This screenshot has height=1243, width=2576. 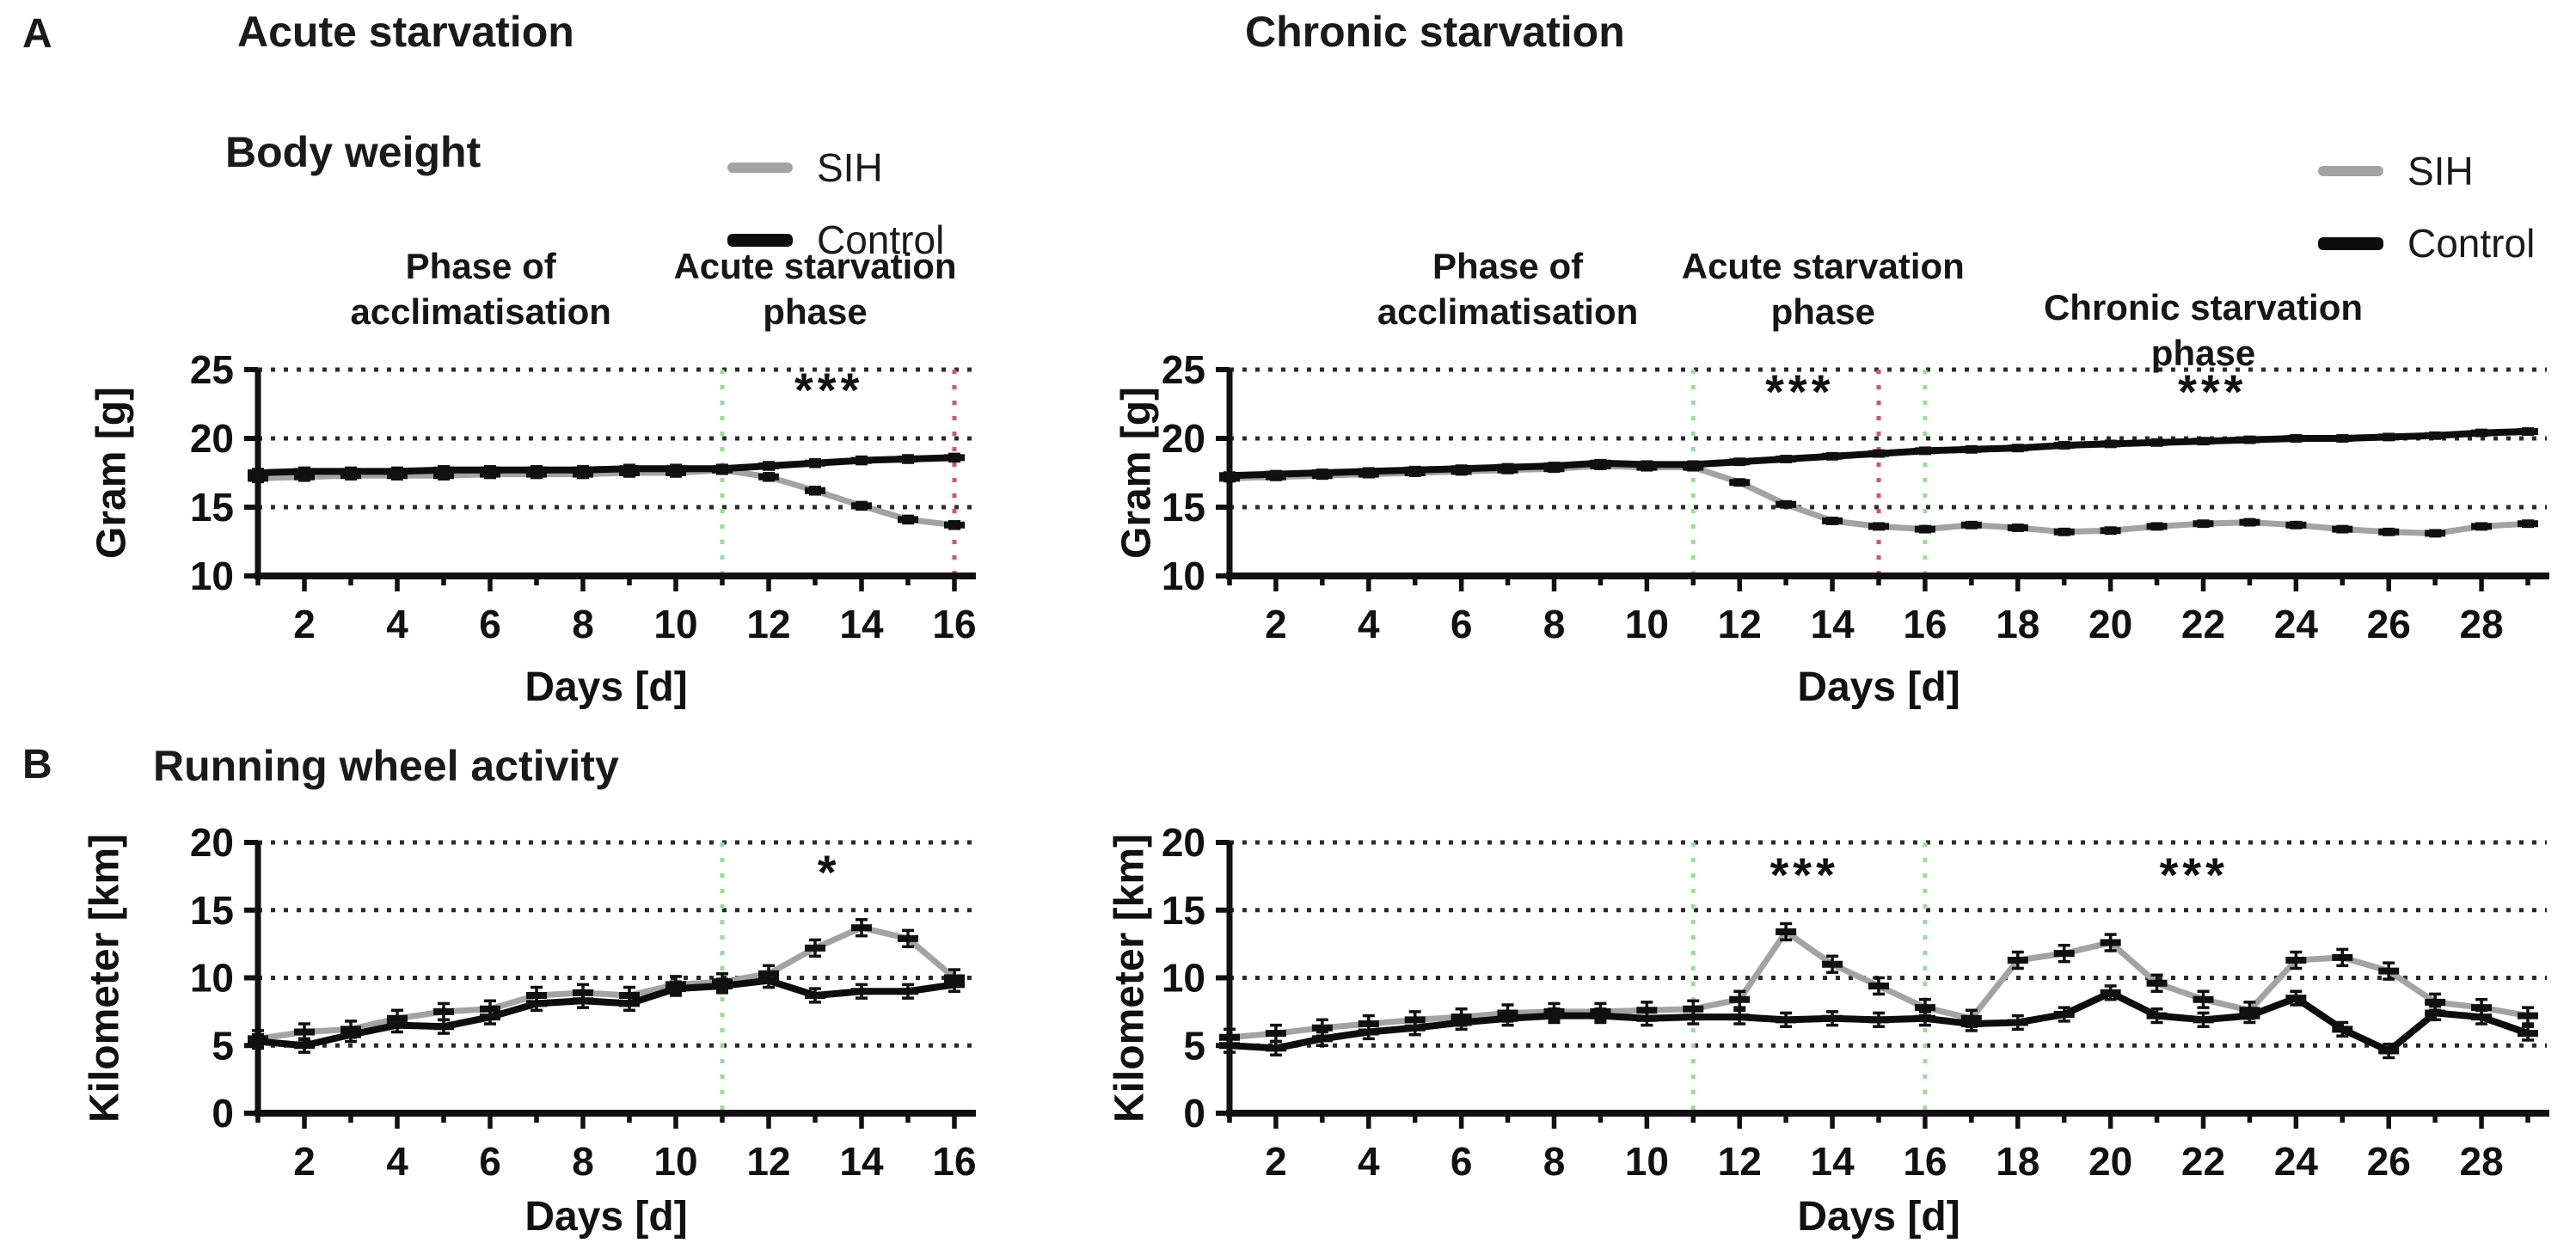 I want to click on significance-annotation: *, so click(x=829, y=872).